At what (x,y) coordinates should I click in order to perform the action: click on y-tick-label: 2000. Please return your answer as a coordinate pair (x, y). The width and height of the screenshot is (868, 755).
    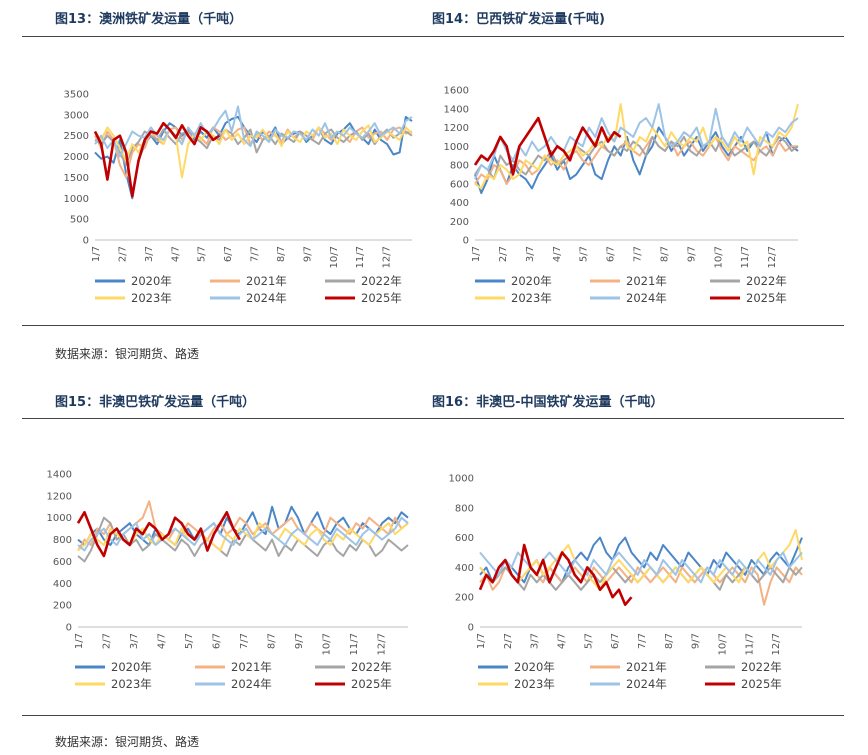
    Looking at the image, I should click on (76, 157).